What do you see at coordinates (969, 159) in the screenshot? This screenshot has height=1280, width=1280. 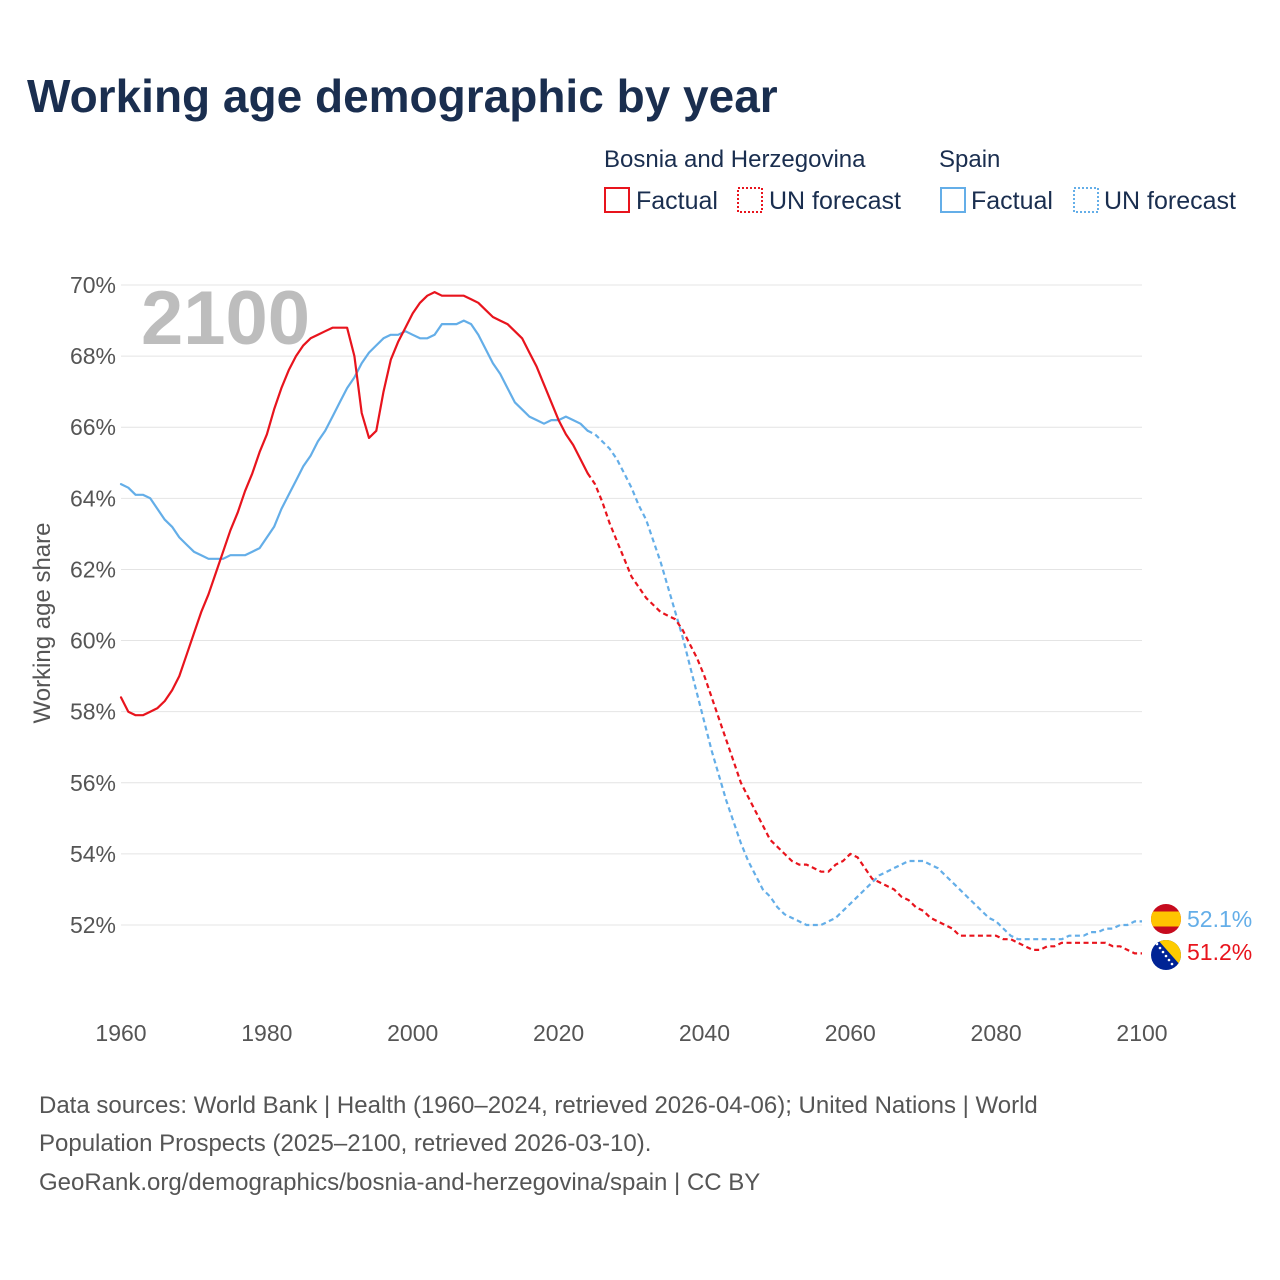 I see `legend-group-spain: Spain` at bounding box center [969, 159].